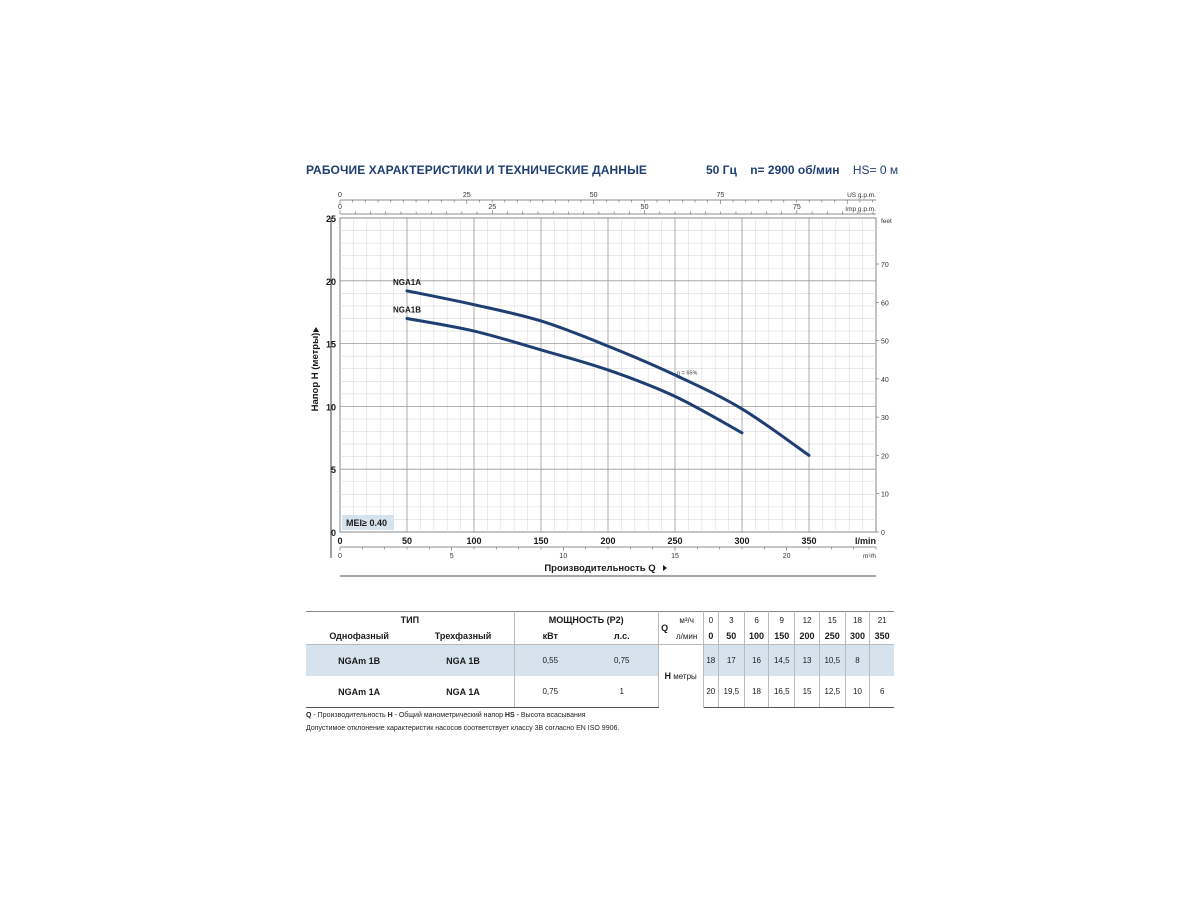 This screenshot has height=900, width=1200. Describe the element at coordinates (757, 636) in the screenshot. I see `q-lmin-cell: 100` at that location.